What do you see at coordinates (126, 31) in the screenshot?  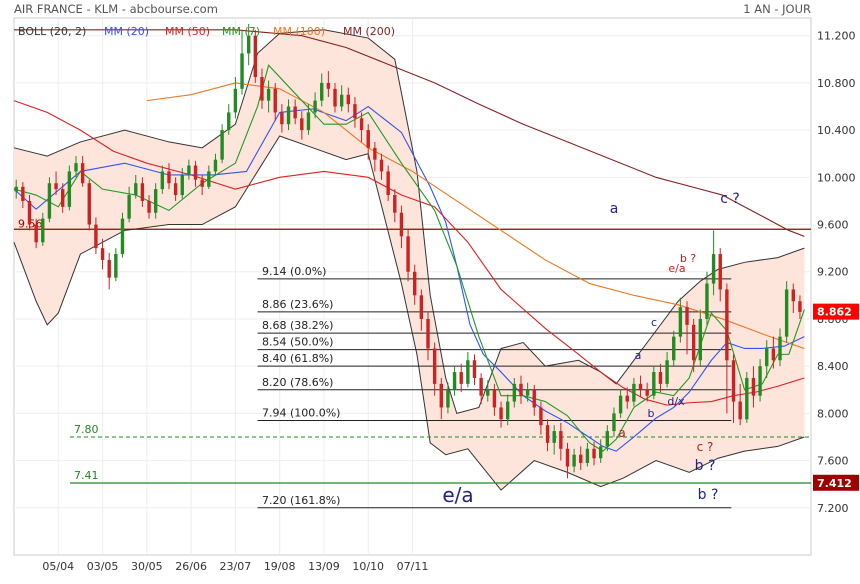 I see `legend-item: MM (20)` at bounding box center [126, 31].